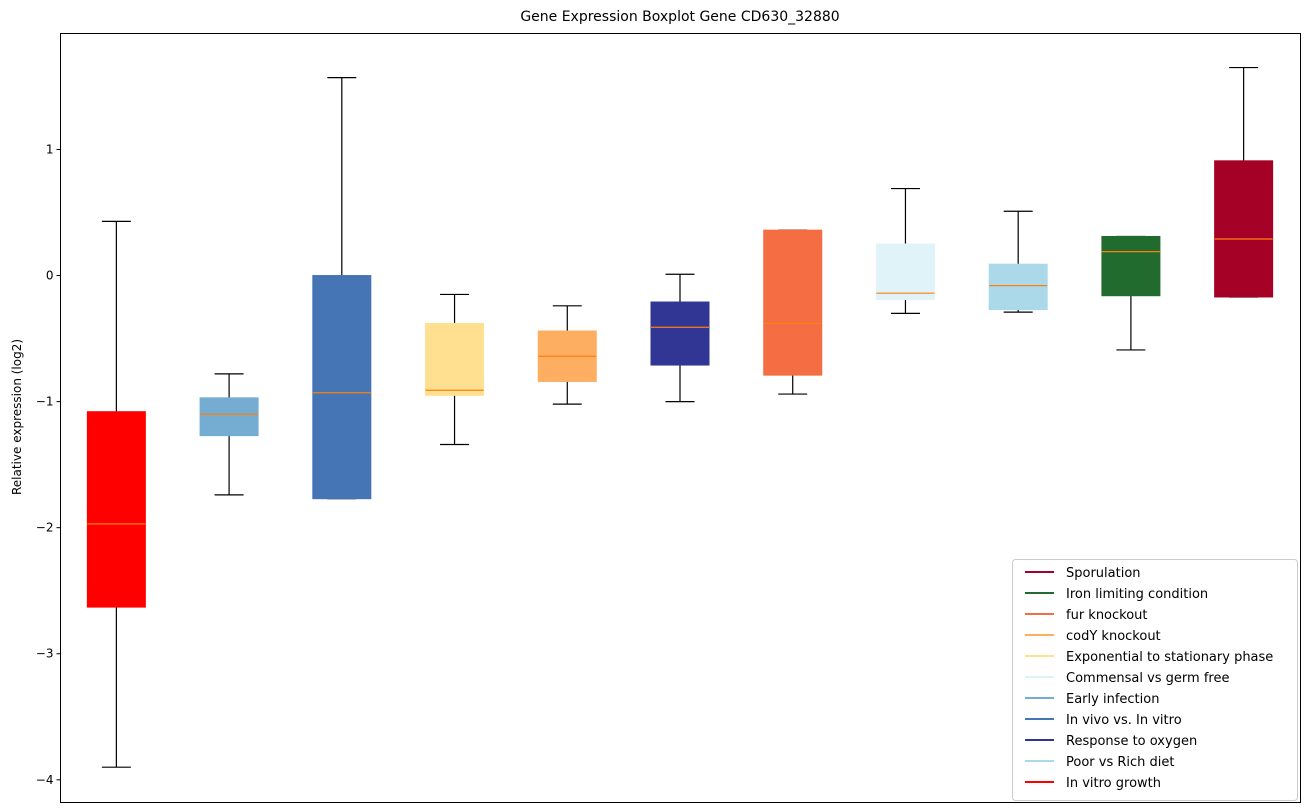  I want to click on box-in-vivo-vs-in-vitro, so click(342, 288).